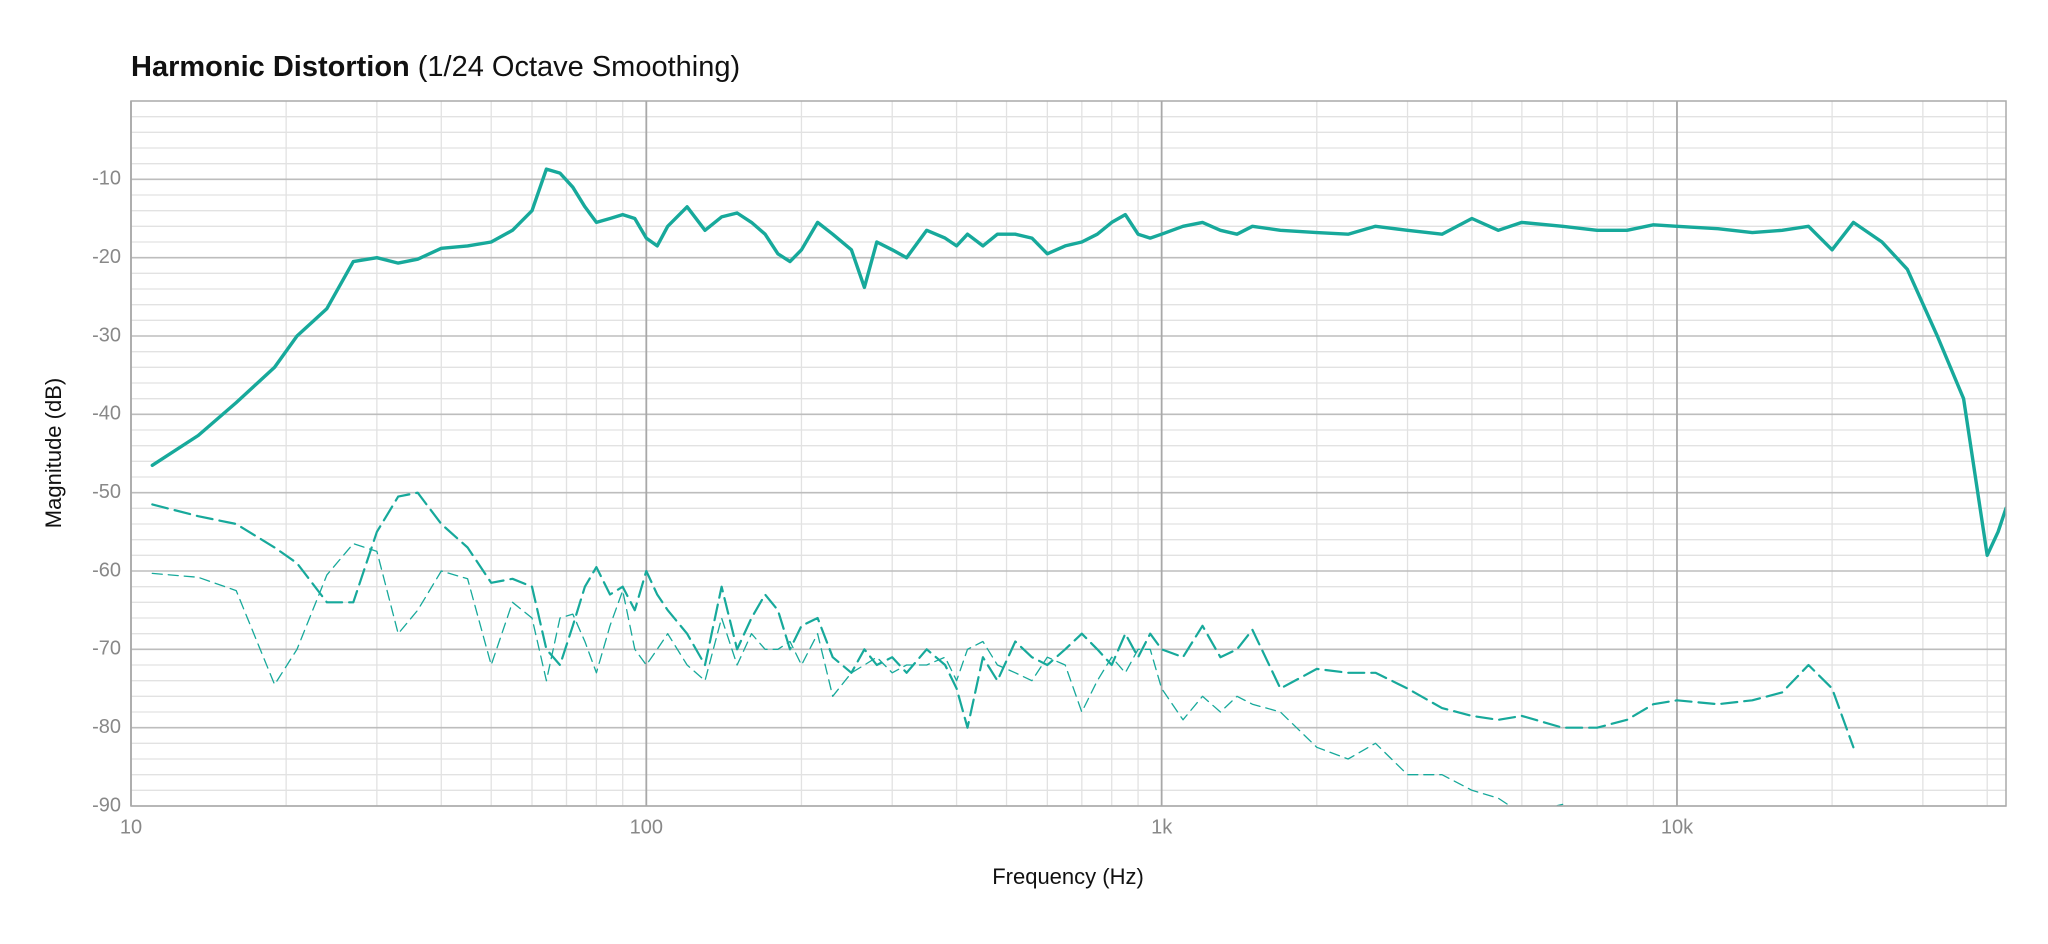 This screenshot has height=944, width=2048. I want to click on y-tick-label: -30, so click(106, 335).